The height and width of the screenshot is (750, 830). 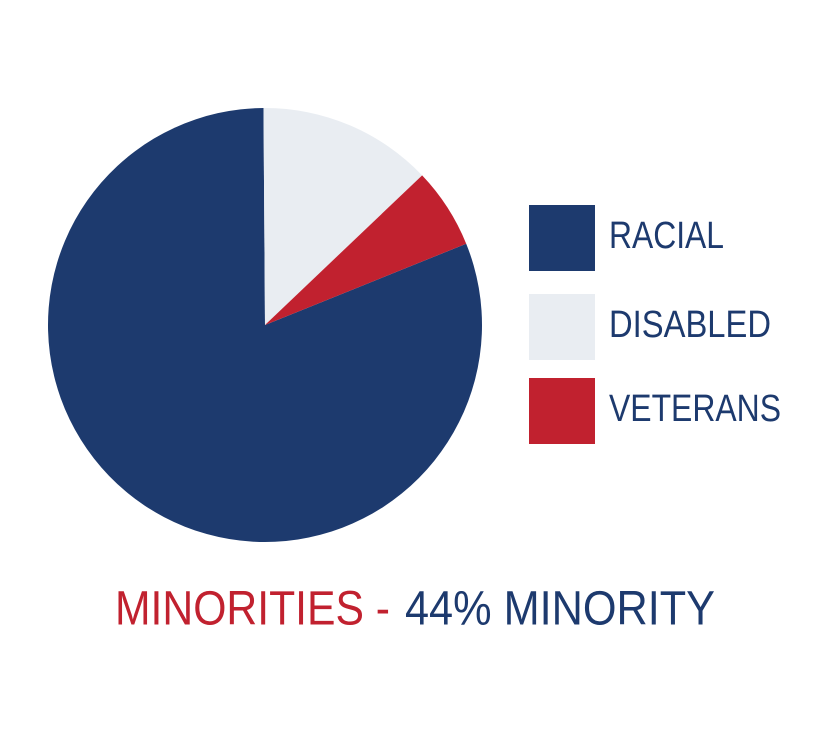 I want to click on chart-title-part: MINORITIES -, so click(x=252, y=609).